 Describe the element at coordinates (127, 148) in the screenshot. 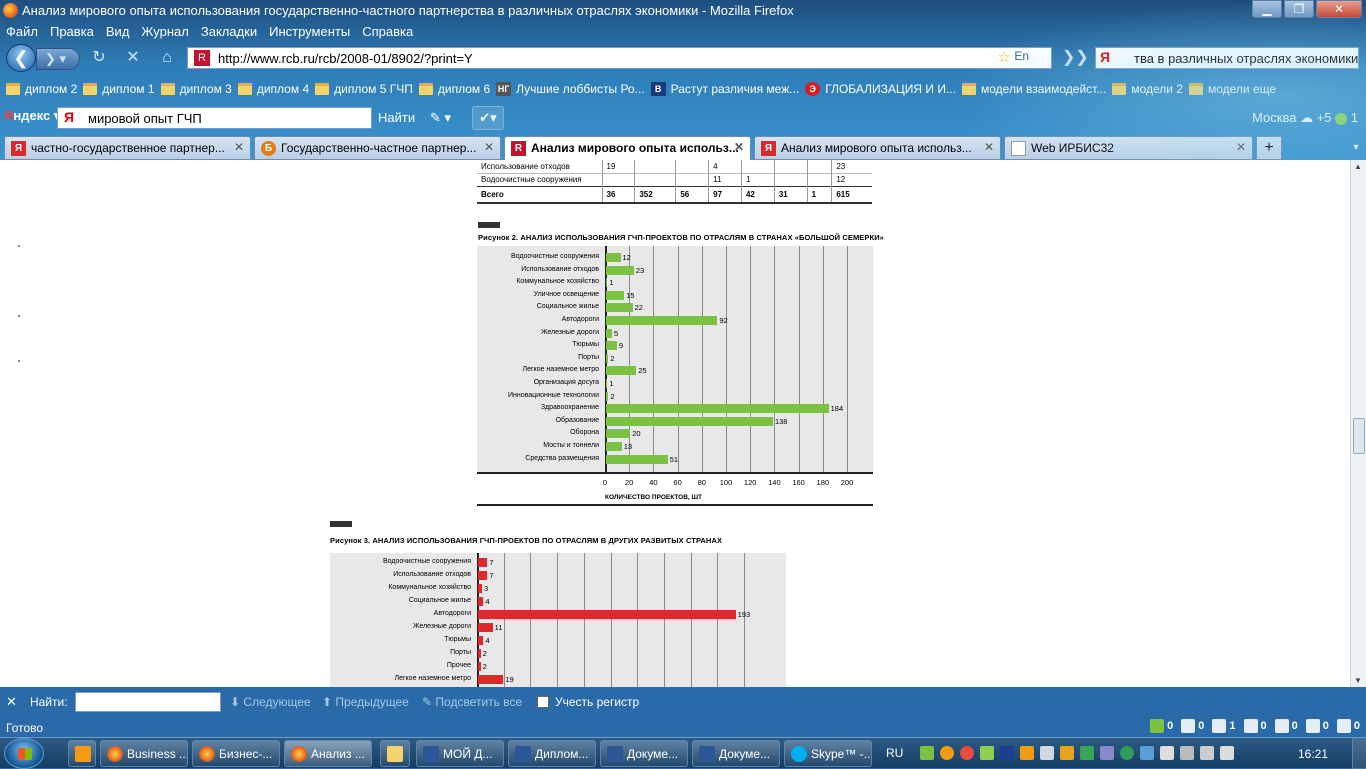

I see `tab-1: Я частно-государственное партнер... ✕` at that location.